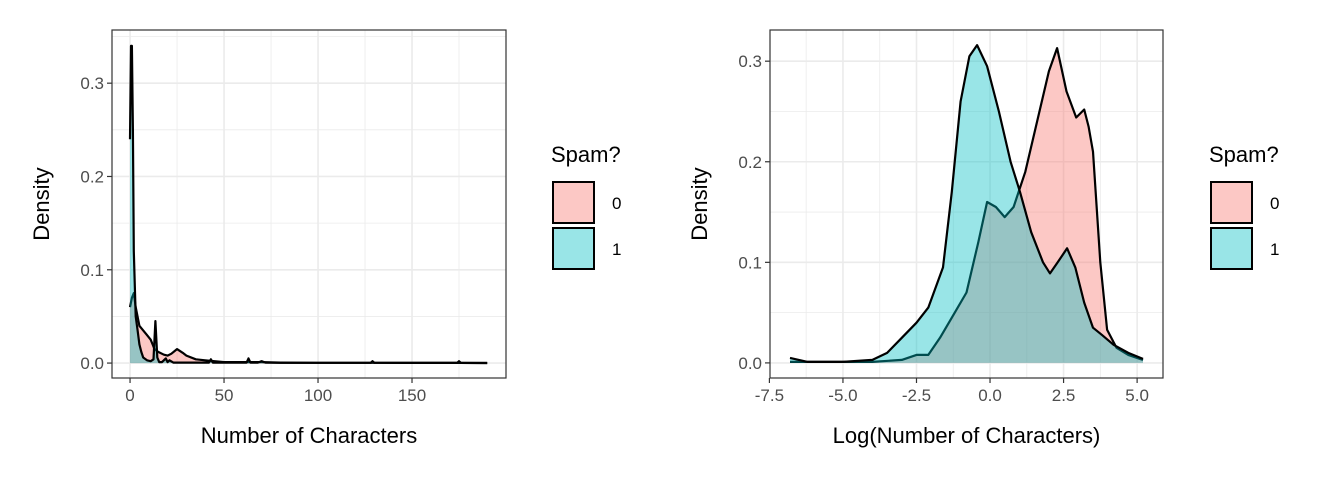 This screenshot has height=480, width=1344. What do you see at coordinates (967, 435) in the screenshot?
I see `x-axis-title: Log(Number of Characters)` at bounding box center [967, 435].